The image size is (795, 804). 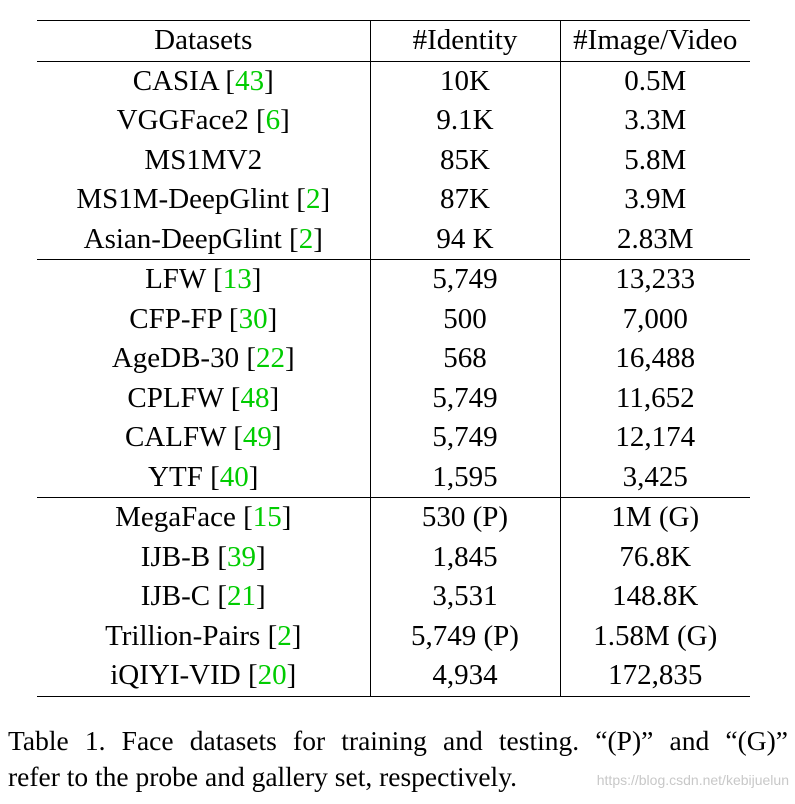 What do you see at coordinates (465, 121) in the screenshot?
I see `identity-cell: 9.1K` at bounding box center [465, 121].